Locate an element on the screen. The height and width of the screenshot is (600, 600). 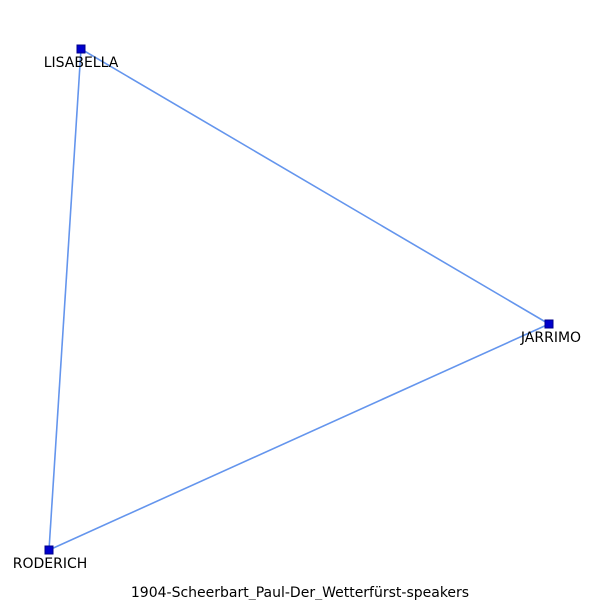
edge-roderich-lisabella is located at coordinates (65, 299).